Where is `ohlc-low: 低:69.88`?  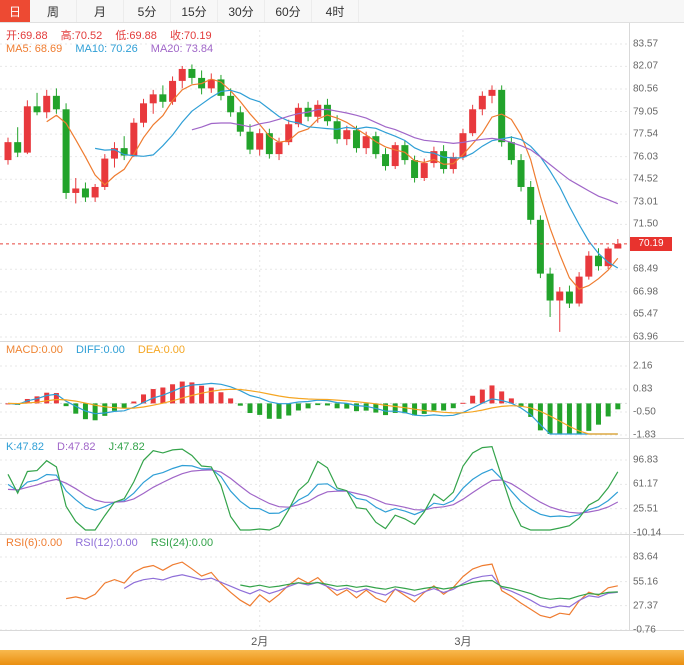
ohlc-low: 低:69.88 is located at coordinates (136, 36).